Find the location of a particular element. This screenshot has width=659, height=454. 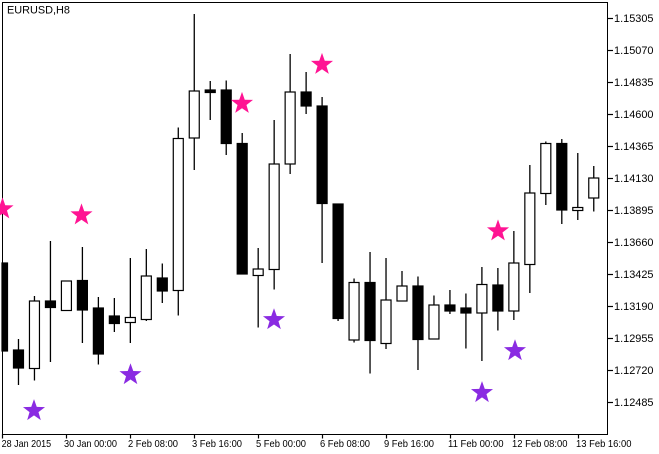

svg-text: 1.14835 is located at coordinates (634, 83).